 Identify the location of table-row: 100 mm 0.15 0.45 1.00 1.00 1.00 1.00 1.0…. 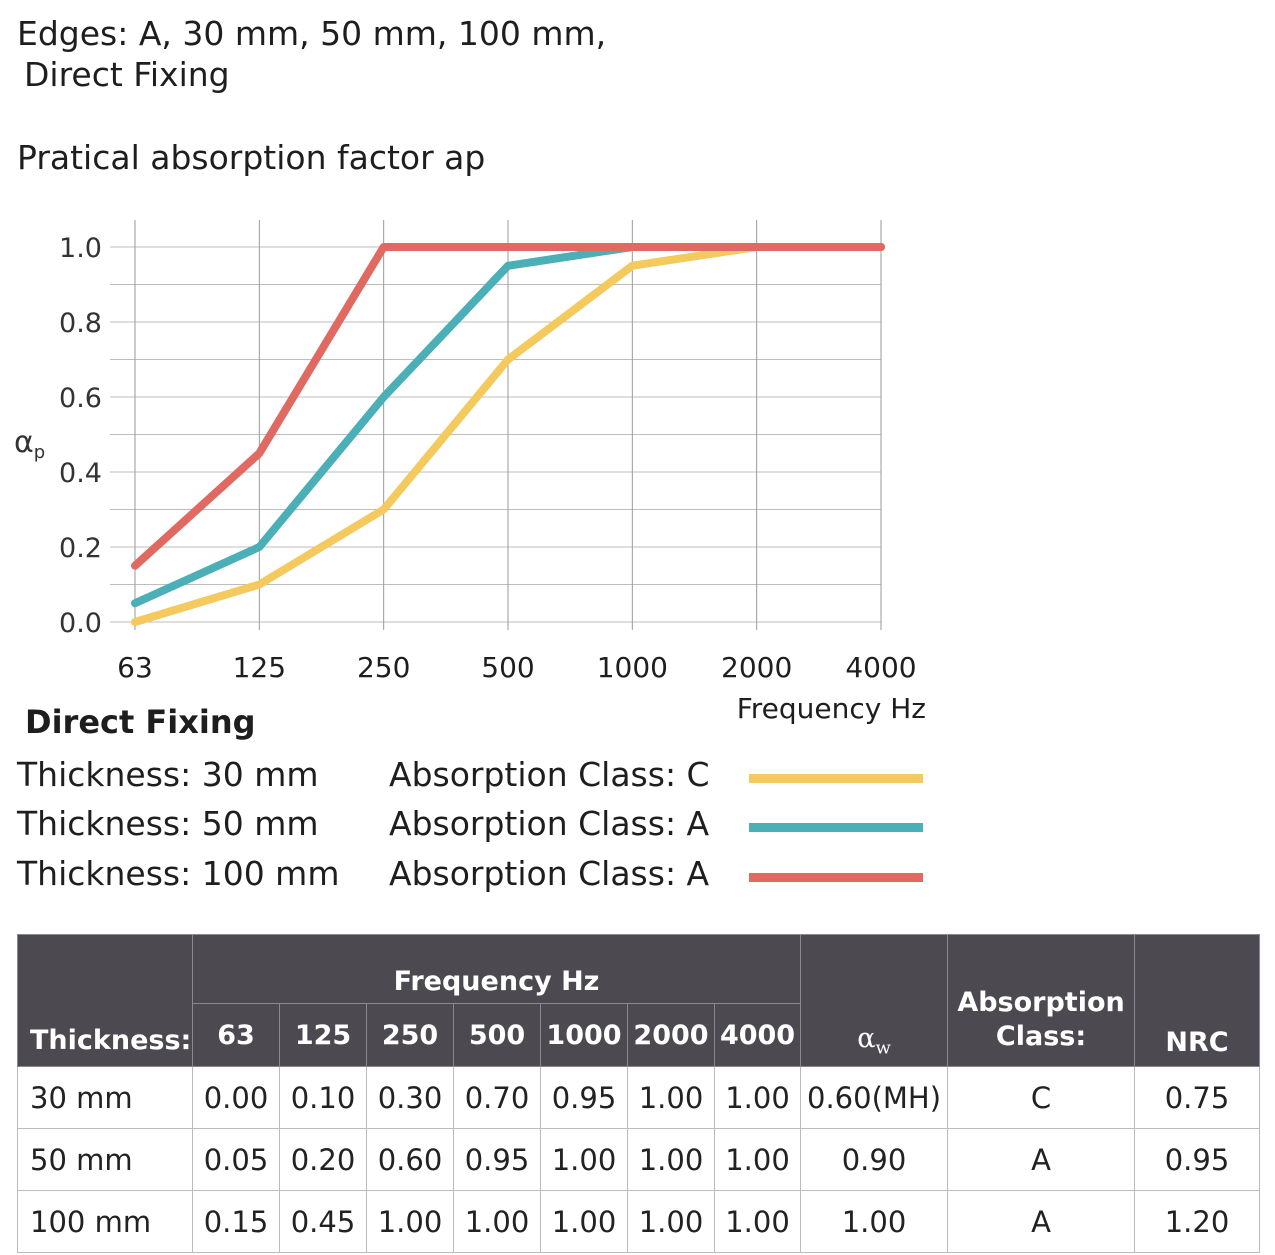
(639, 1221).